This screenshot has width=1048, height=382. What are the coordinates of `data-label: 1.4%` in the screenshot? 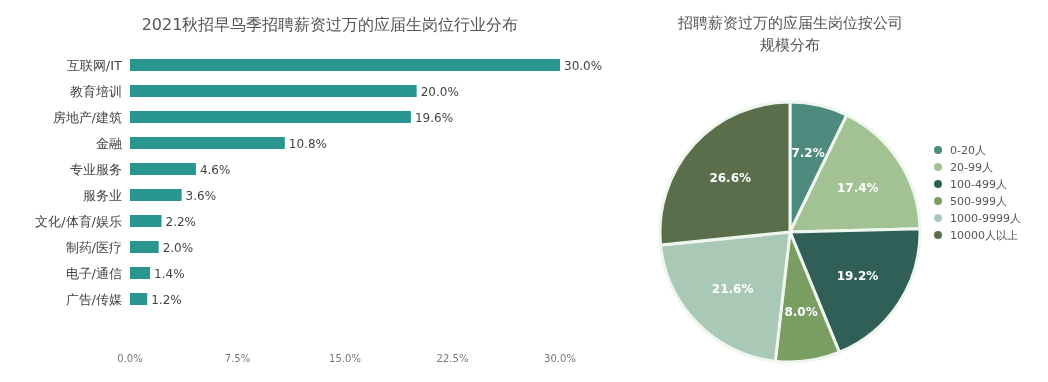 It's located at (169, 274).